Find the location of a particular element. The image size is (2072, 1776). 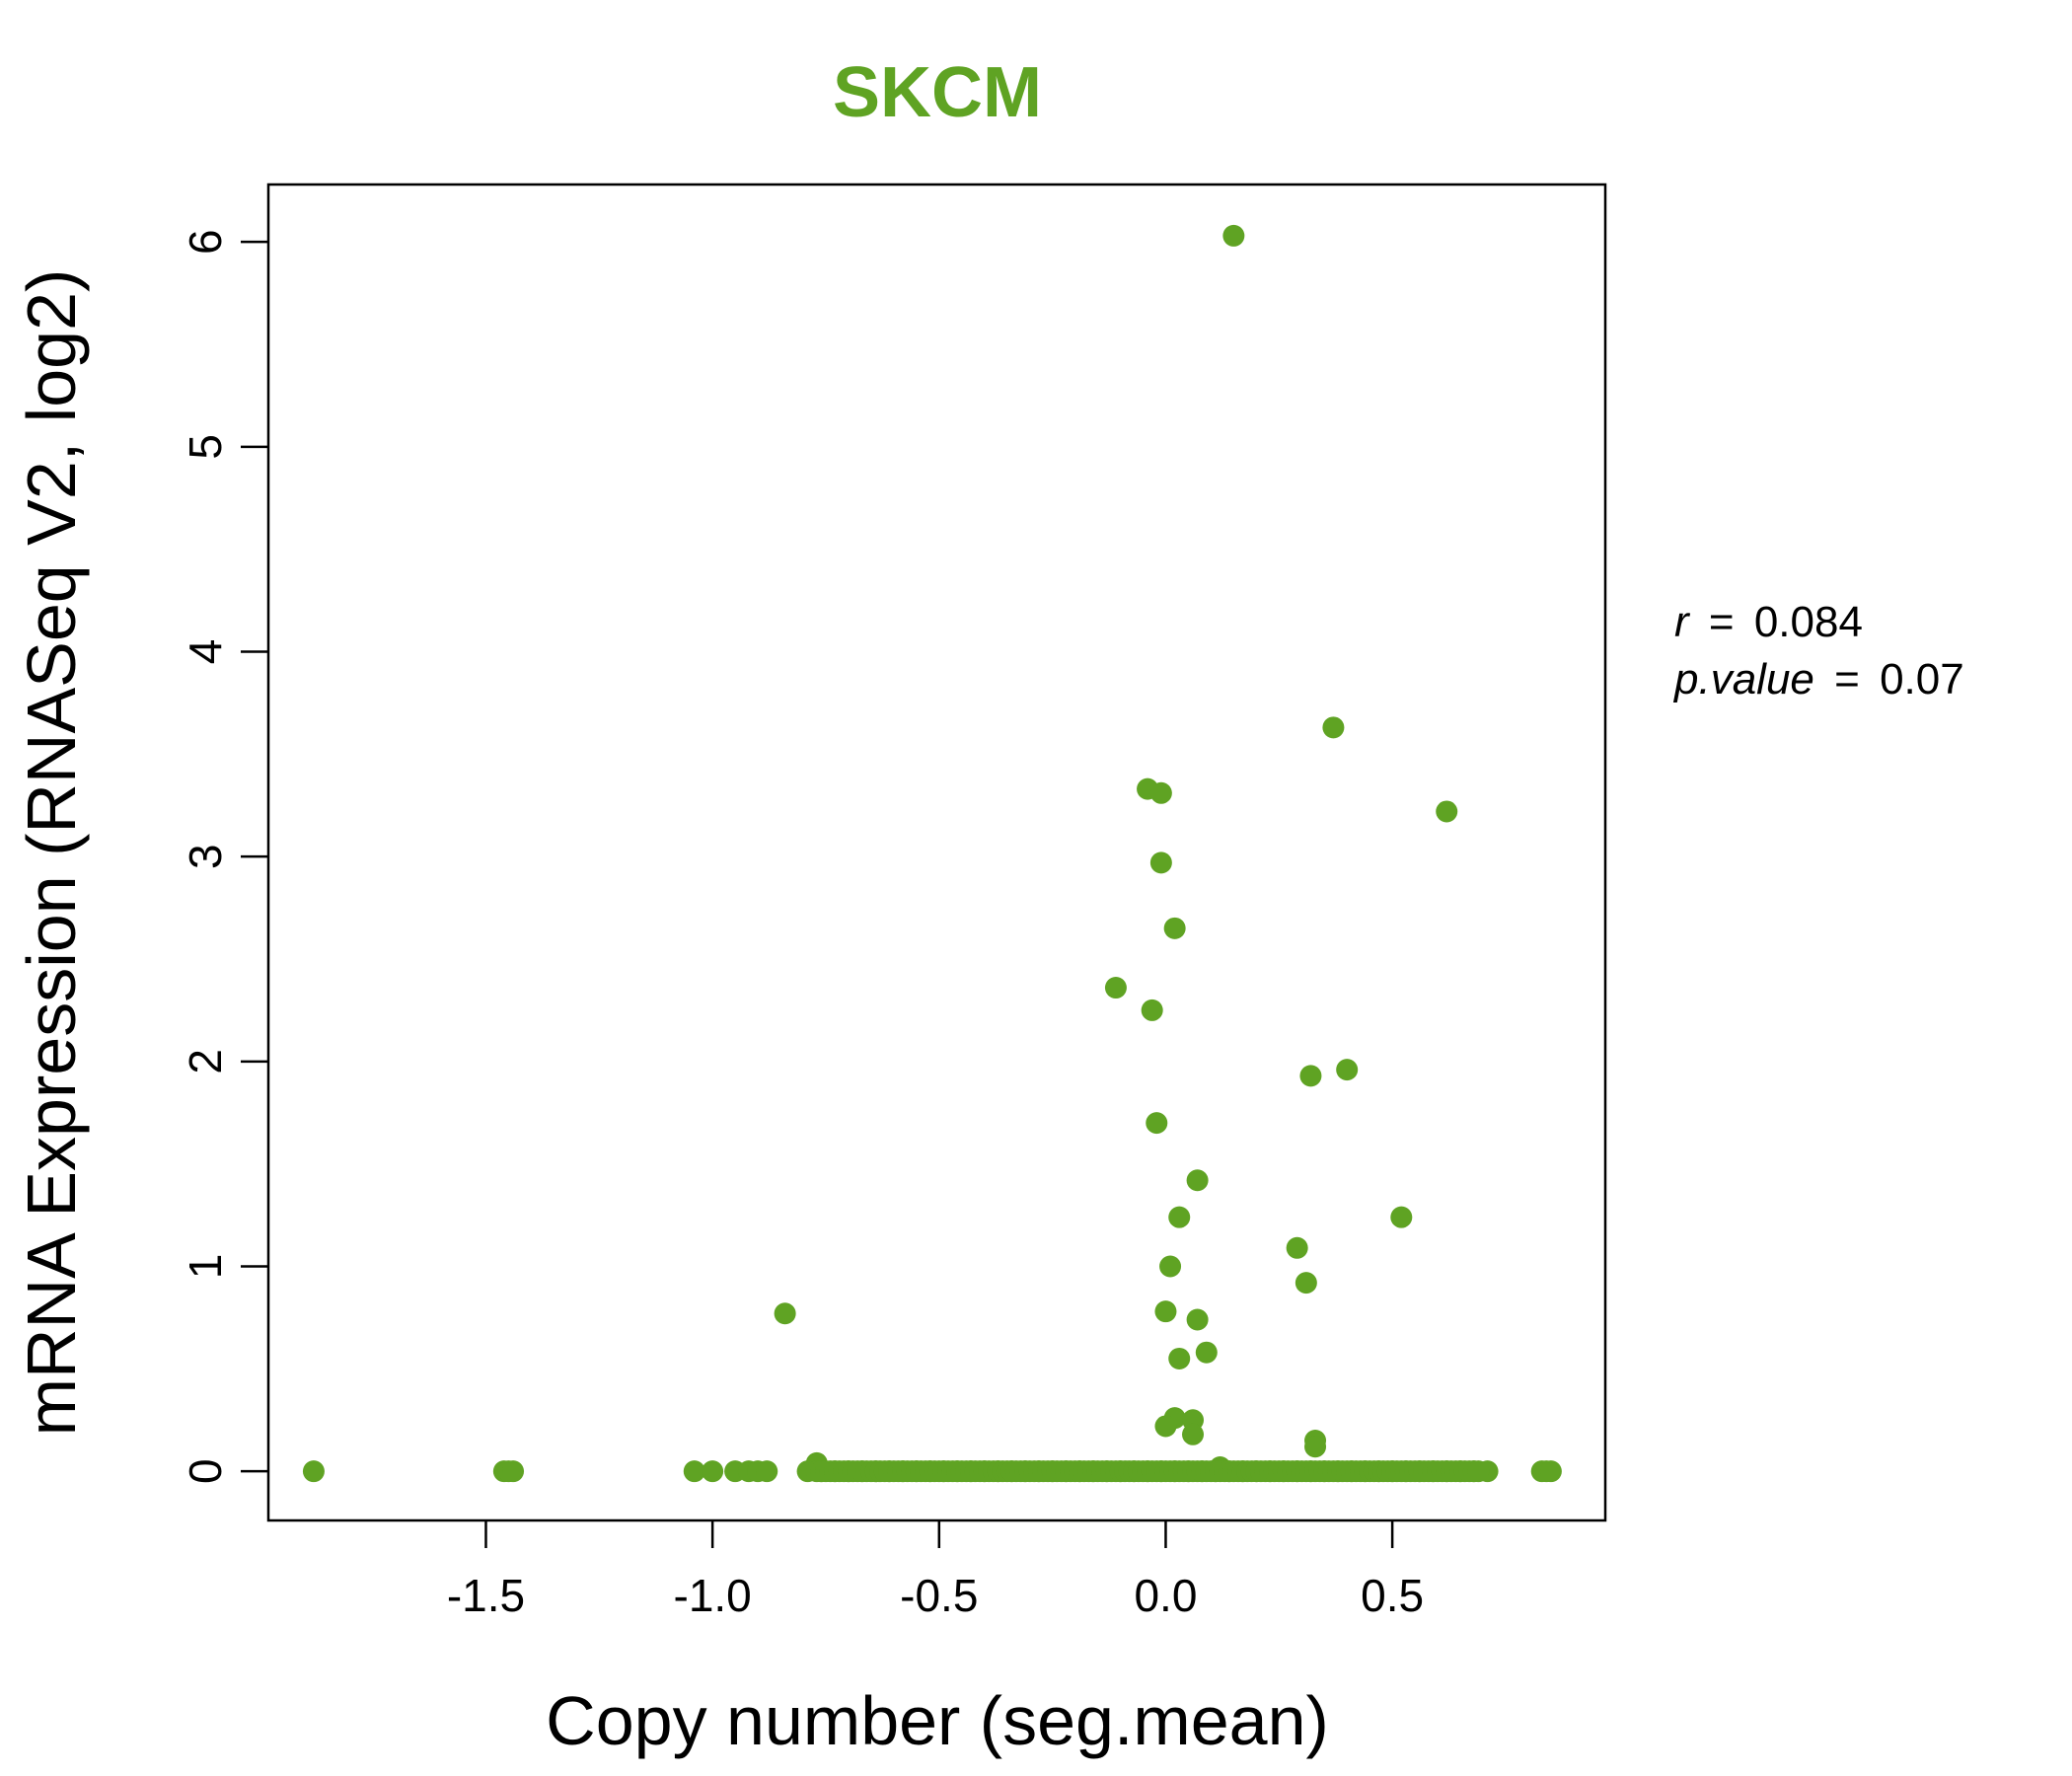

y-tick-label: 4 is located at coordinates (205, 652).